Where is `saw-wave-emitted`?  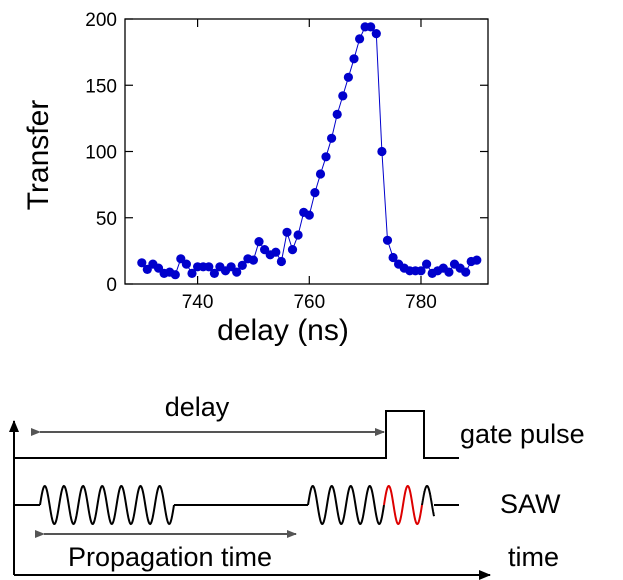 saw-wave-emitted is located at coordinates (107, 505).